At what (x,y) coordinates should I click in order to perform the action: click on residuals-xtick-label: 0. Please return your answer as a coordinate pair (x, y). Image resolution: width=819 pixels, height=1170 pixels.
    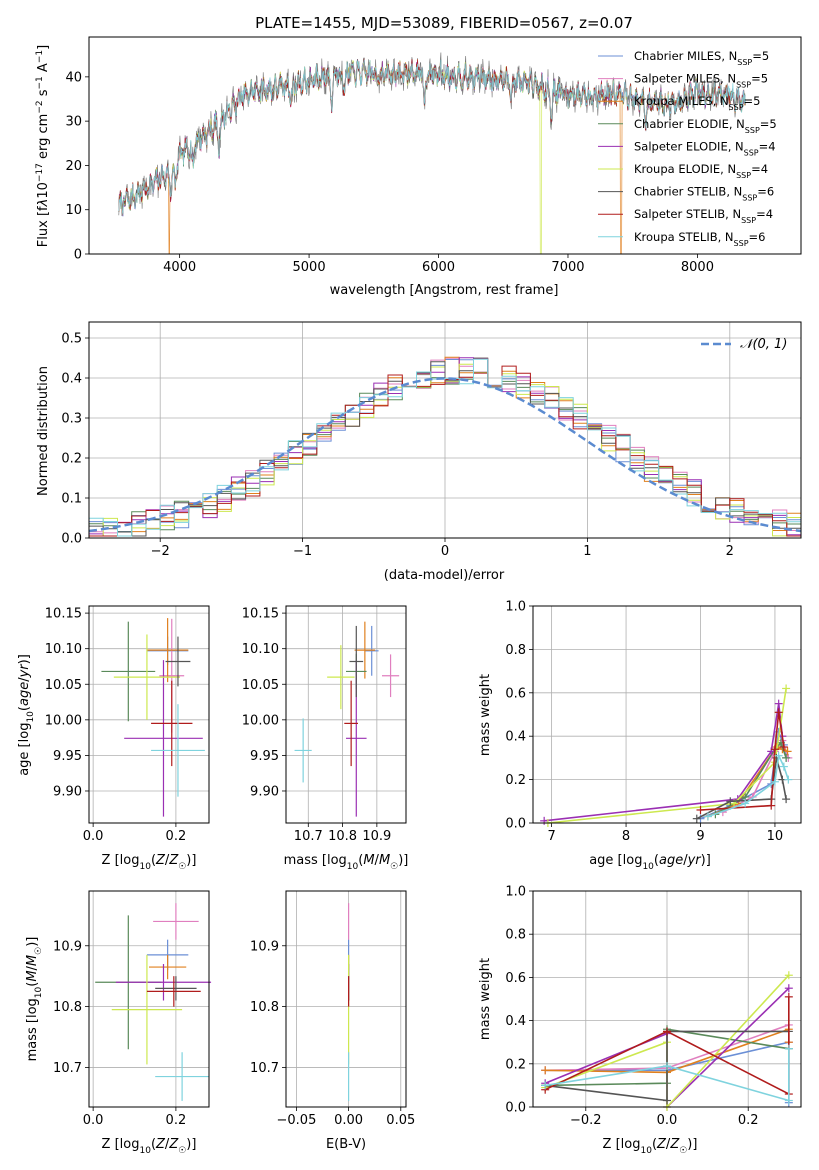
    Looking at the image, I should click on (445, 551).